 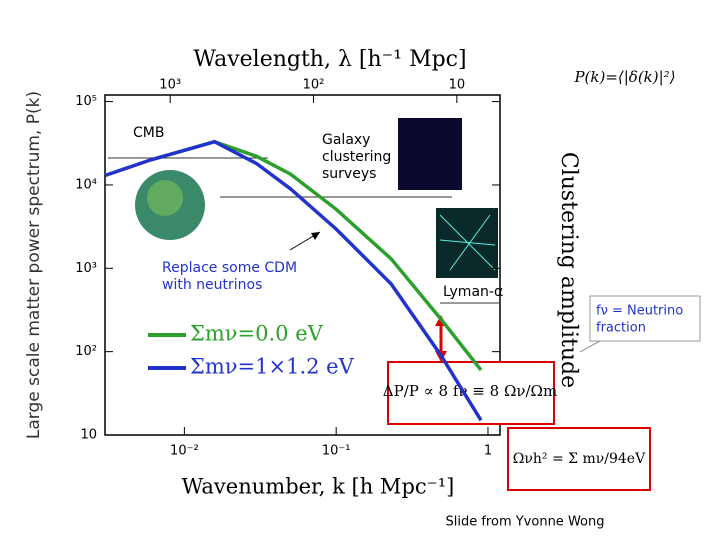 What do you see at coordinates (86, 351) in the screenshot?
I see `y-tick-label: 10²` at bounding box center [86, 351].